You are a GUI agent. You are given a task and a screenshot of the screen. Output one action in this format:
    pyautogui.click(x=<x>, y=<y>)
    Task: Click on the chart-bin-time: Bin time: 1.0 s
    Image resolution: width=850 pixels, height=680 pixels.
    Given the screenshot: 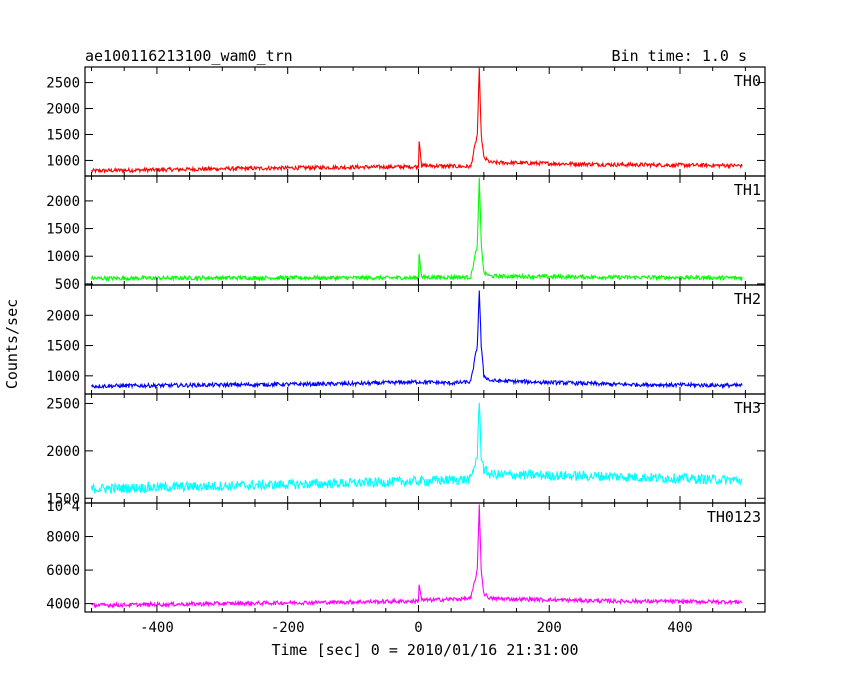 What is the action you would take?
    pyautogui.click(x=679, y=56)
    